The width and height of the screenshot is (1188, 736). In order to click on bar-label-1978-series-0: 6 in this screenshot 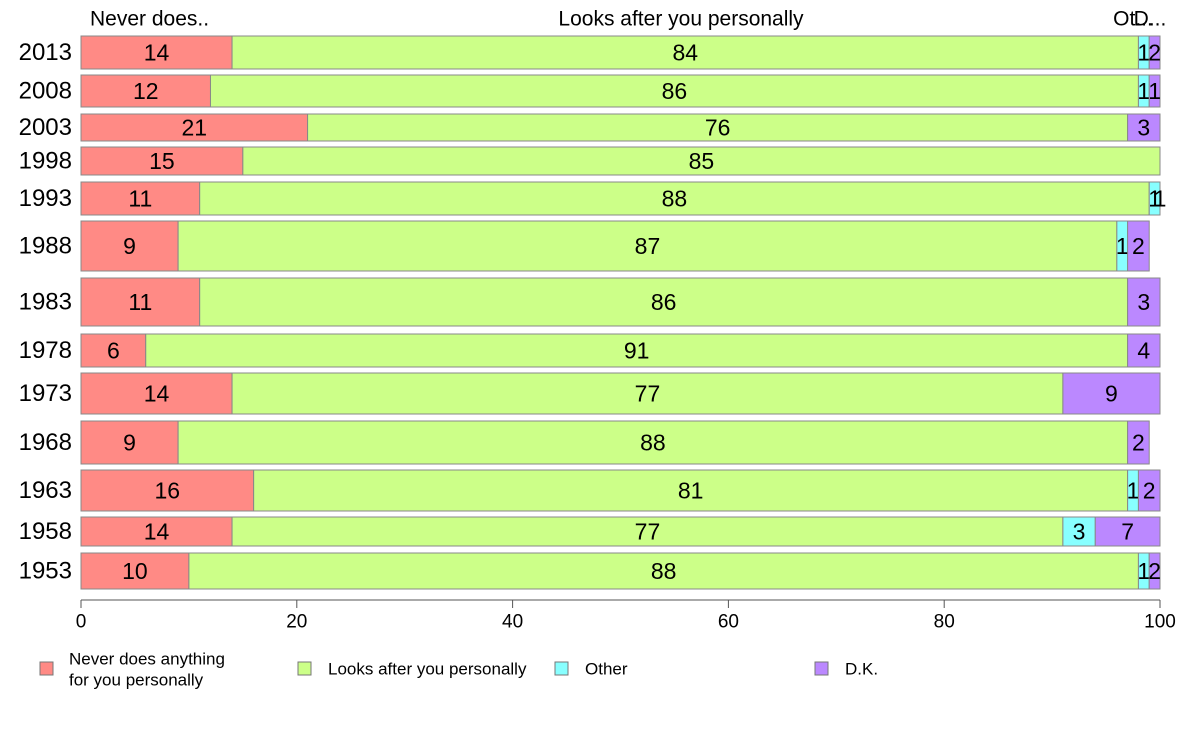, I will do `click(113, 351)`.